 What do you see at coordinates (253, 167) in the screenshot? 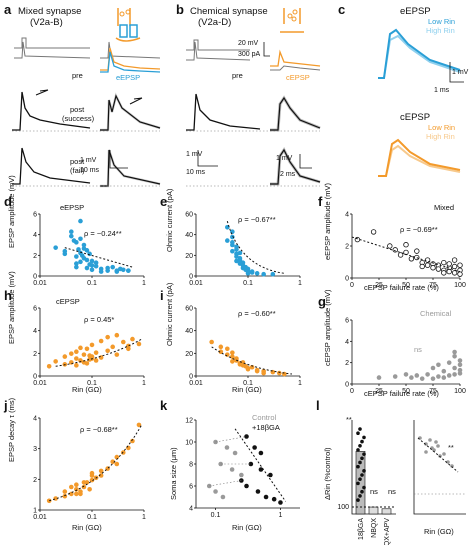
I see `panel-b-post-fail-traces` at bounding box center [253, 167].